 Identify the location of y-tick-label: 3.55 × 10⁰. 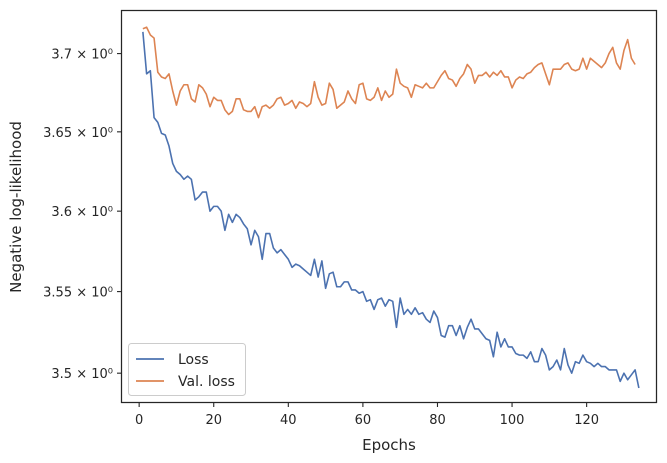
(78, 293).